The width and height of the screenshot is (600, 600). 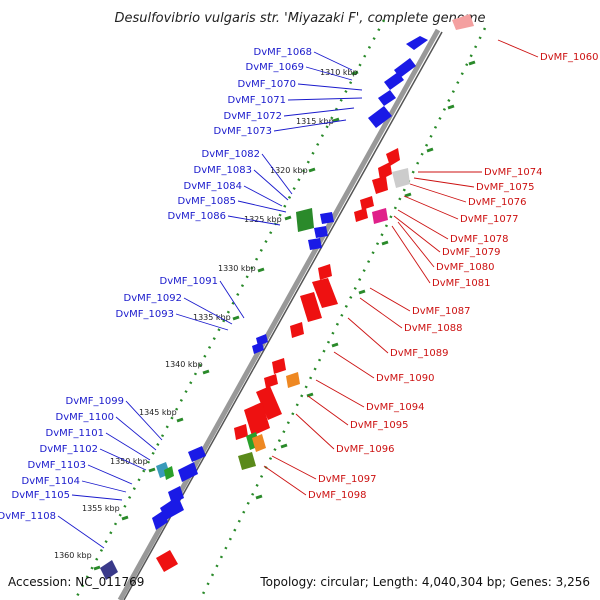 What do you see at coordinates (419, 353) in the screenshot?
I see `gene-label-reverse: DvMF_1089` at bounding box center [419, 353].